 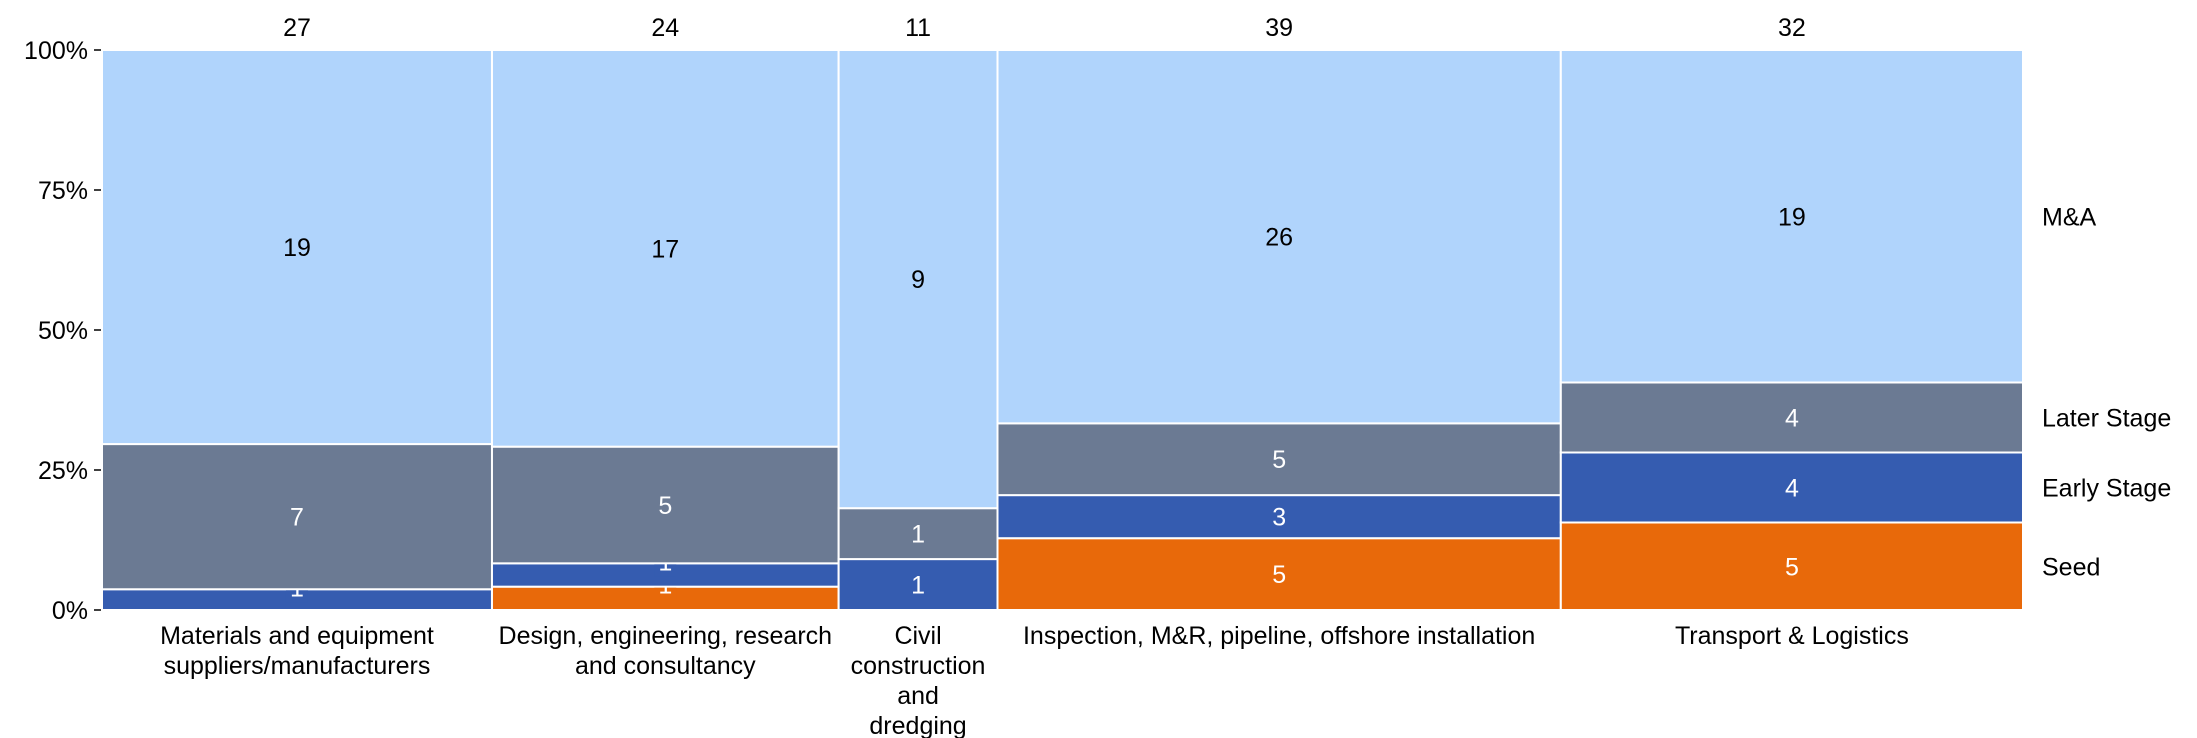 I want to click on category-label: and, so click(x=918, y=696).